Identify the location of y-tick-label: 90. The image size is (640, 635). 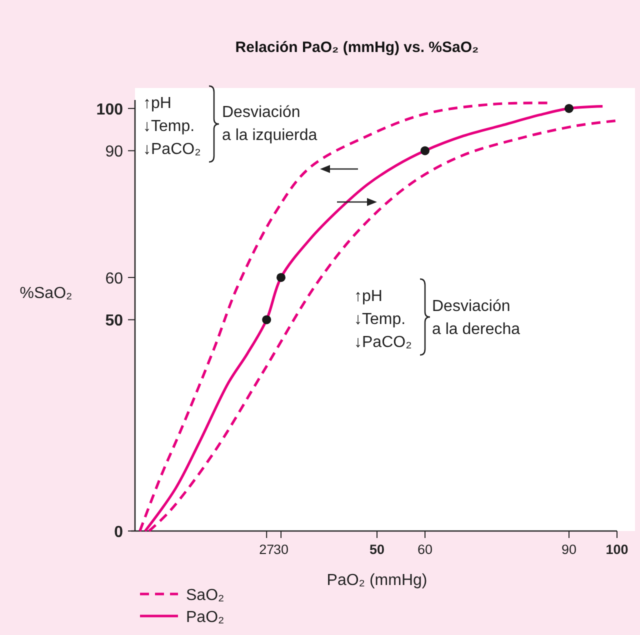
(114, 152).